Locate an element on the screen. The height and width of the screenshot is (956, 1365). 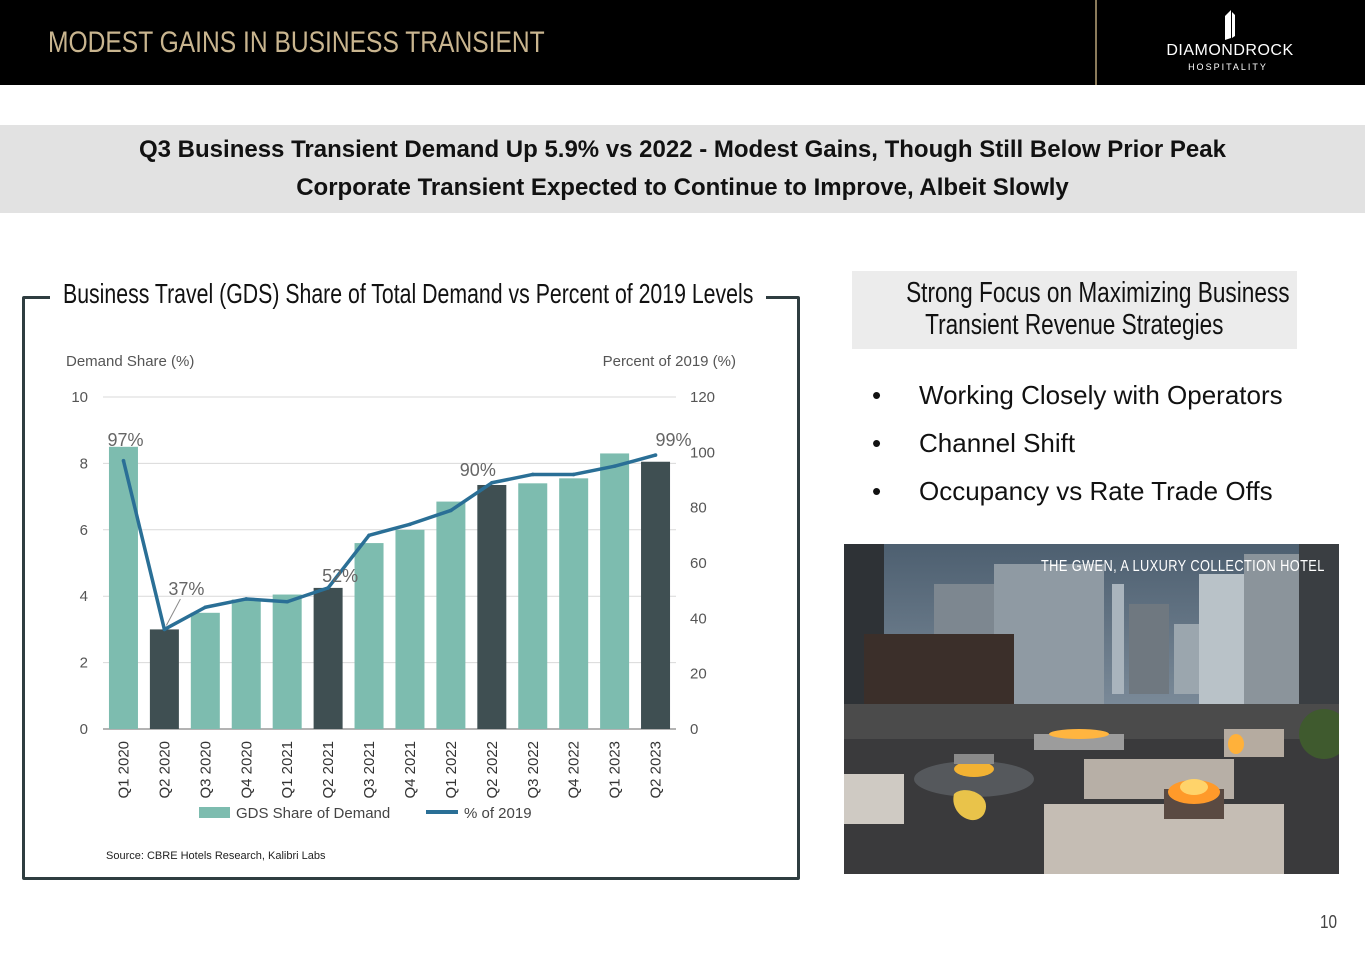
chart-title-backdrop is located at coordinates (408, 296).